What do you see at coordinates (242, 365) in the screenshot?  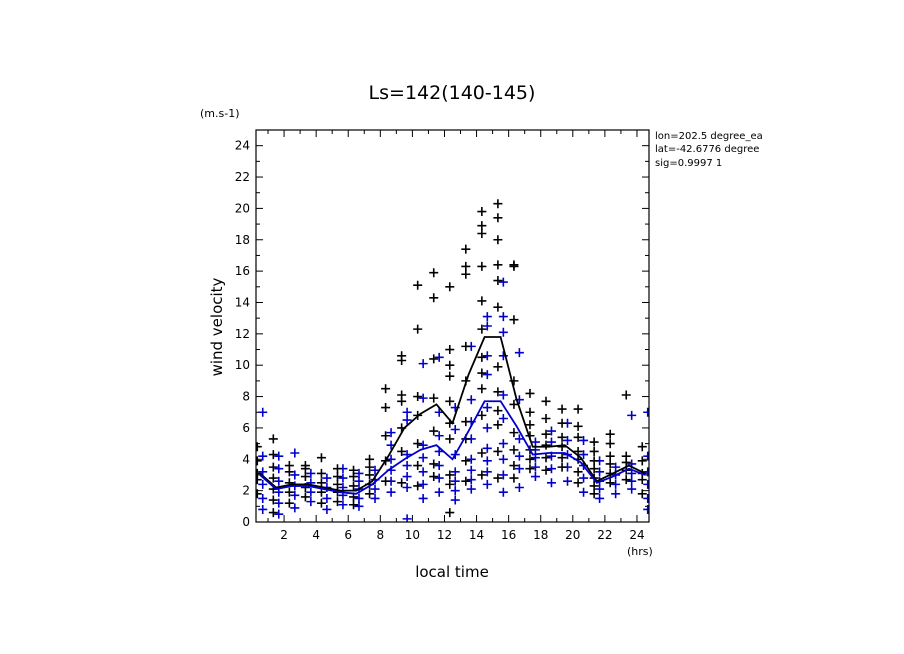 I see `y-tick-label: 10` at bounding box center [242, 365].